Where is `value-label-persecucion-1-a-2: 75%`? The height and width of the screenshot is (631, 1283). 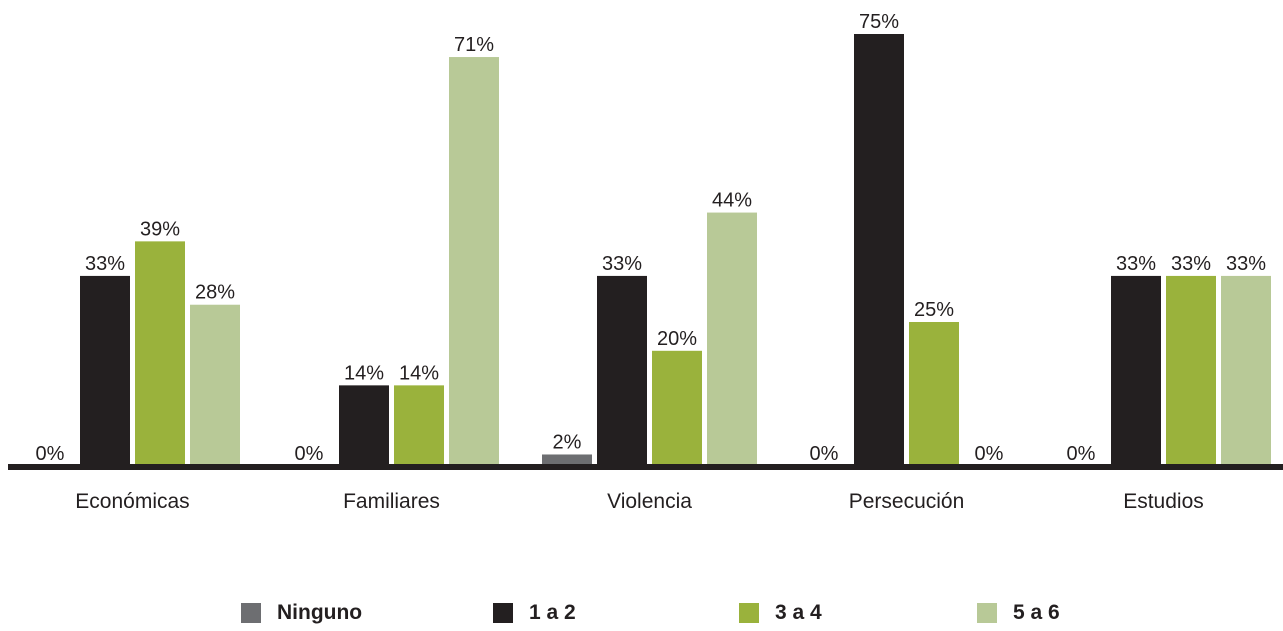
value-label-persecucion-1-a-2: 75% is located at coordinates (879, 22).